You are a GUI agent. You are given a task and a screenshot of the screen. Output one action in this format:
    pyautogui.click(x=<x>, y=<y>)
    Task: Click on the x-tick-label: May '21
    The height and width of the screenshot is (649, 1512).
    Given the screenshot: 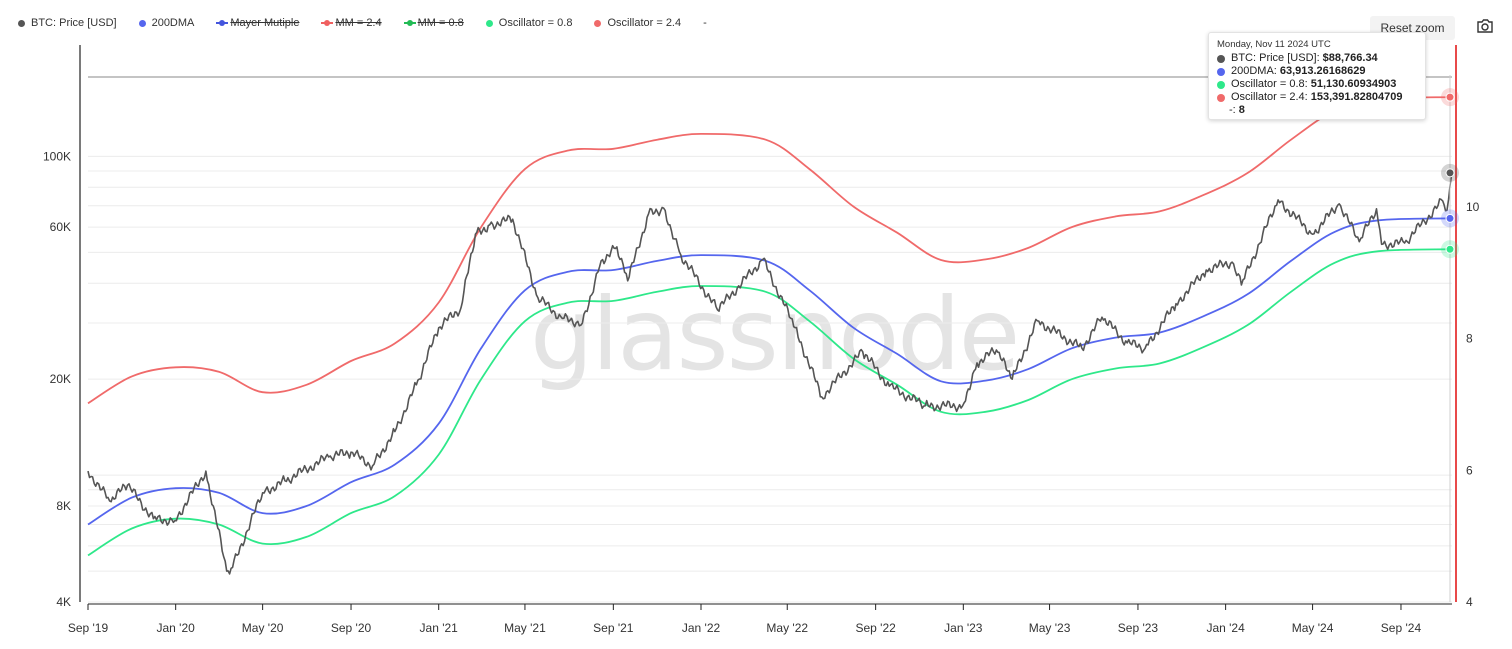 What is the action you would take?
    pyautogui.click(x=525, y=628)
    